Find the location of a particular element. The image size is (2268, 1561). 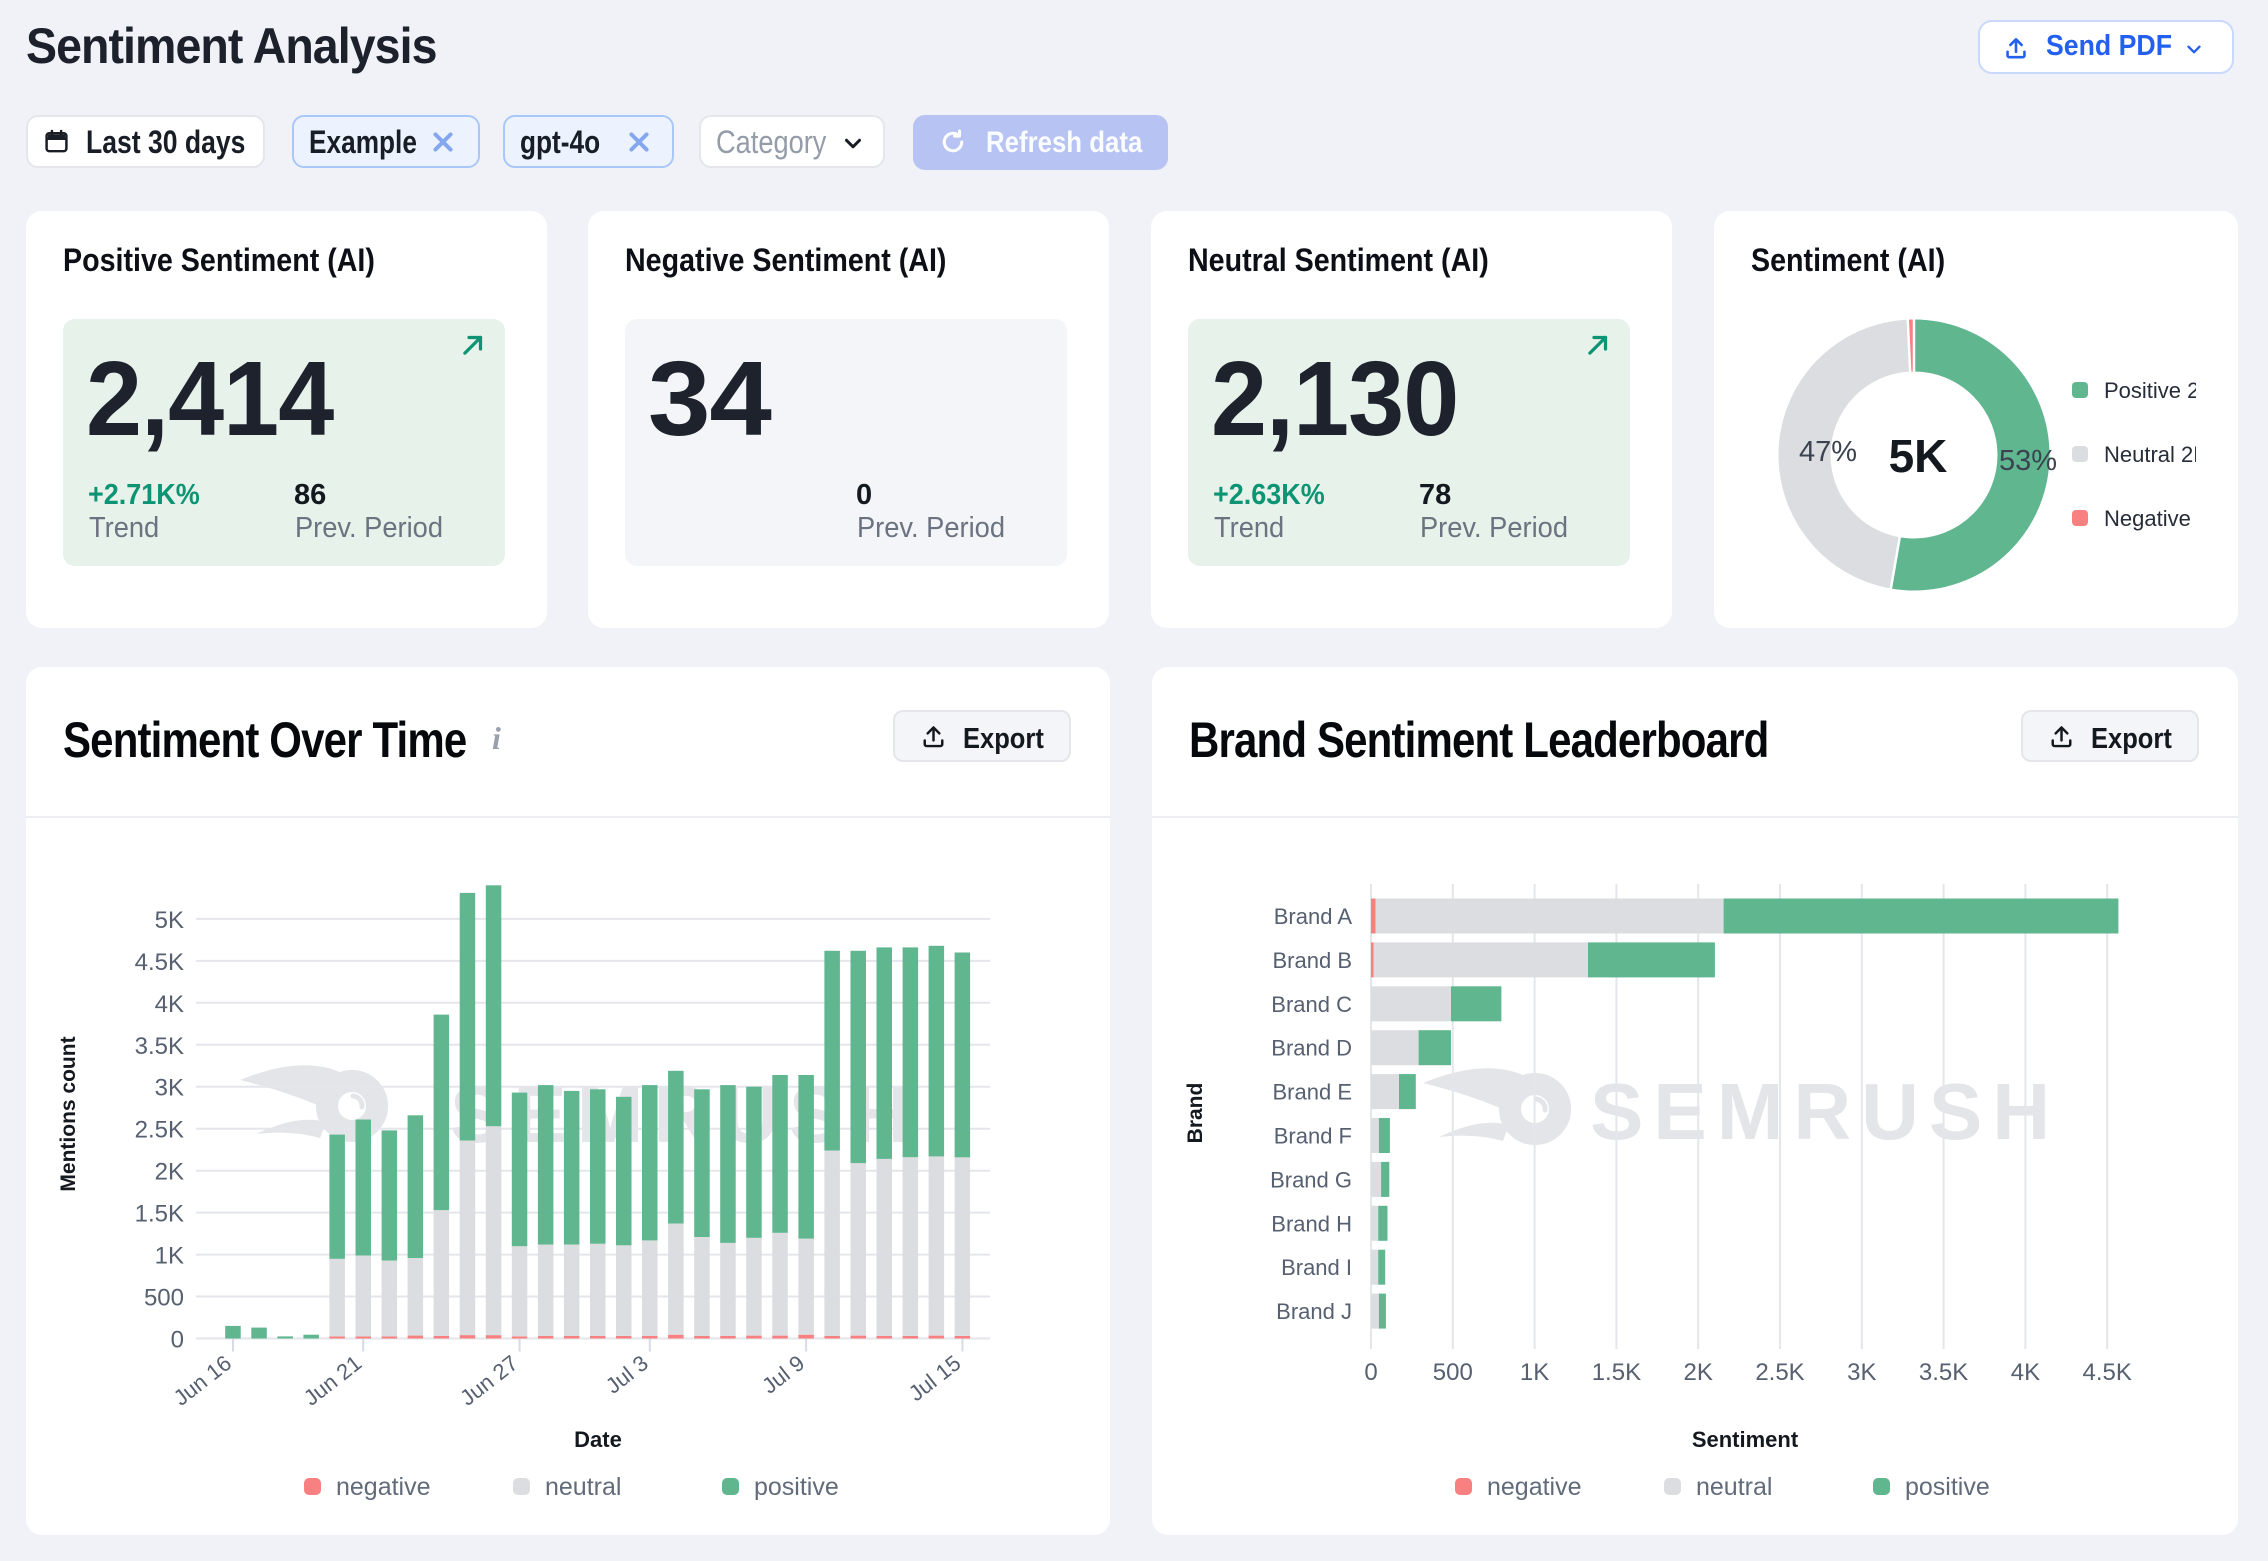

svg-text: Brand A is located at coordinates (1313, 916).